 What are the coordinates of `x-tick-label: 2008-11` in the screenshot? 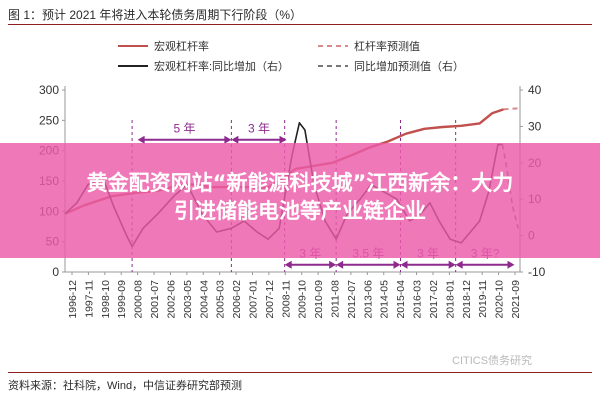 It's located at (286, 299).